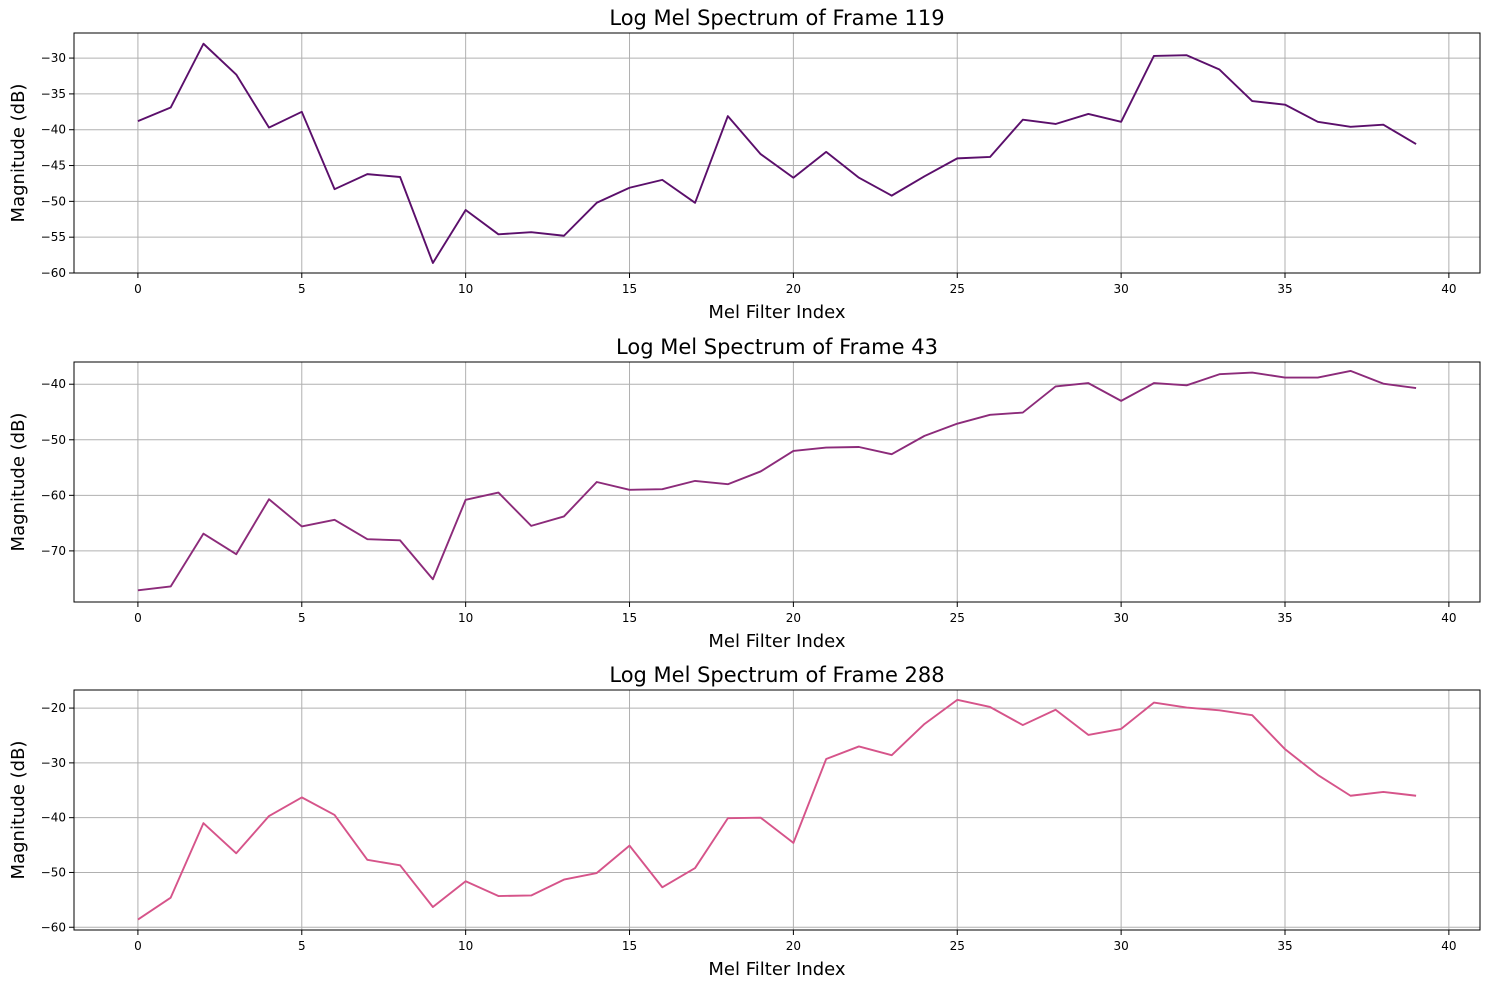 The height and width of the screenshot is (989, 1489). I want to click on y-tick-label: −45, so click(53, 166).